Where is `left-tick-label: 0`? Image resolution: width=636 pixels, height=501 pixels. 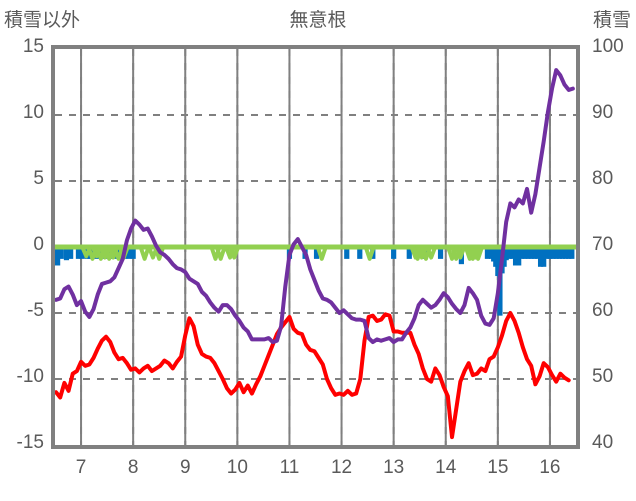
left-tick-label: 0 is located at coordinates (38, 244).